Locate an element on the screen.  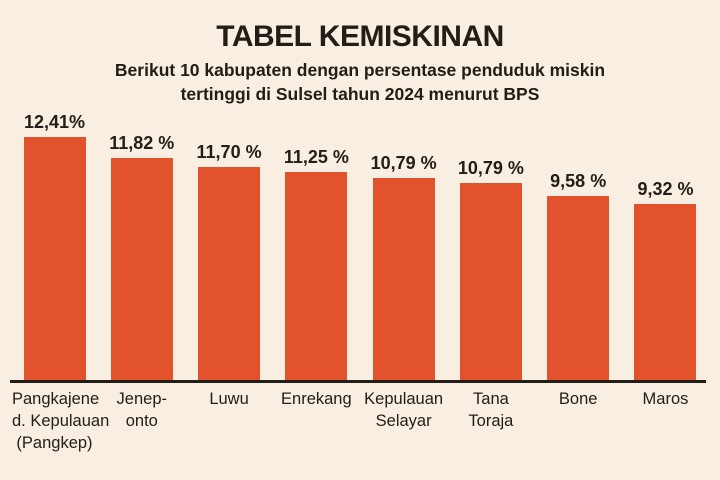
bar-column: 11,70 % is located at coordinates (229, 247).